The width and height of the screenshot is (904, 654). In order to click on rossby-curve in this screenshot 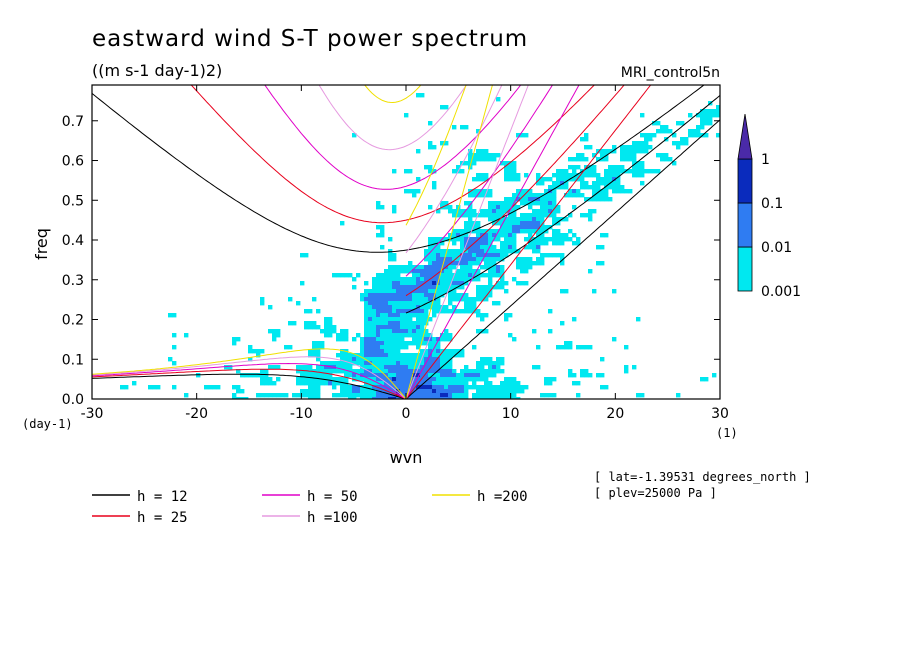, I will do `click(249, 380)`.